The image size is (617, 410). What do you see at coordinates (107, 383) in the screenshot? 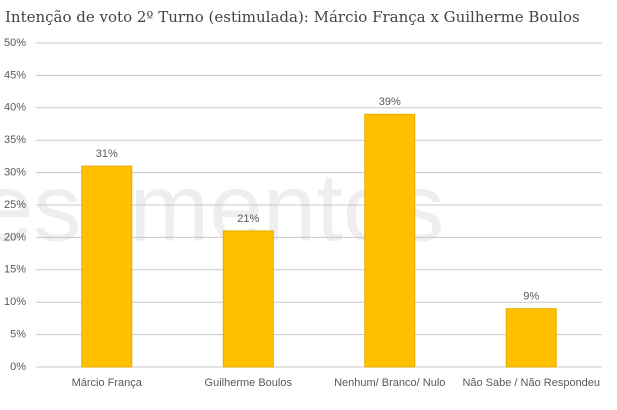
I see `x-tick-label: Márcio França` at bounding box center [107, 383].